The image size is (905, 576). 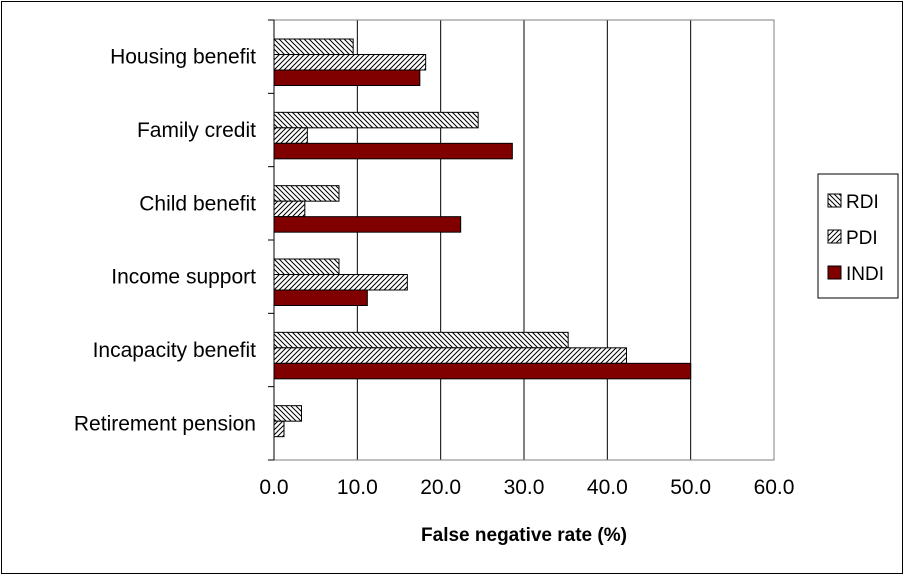 What do you see at coordinates (183, 277) in the screenshot?
I see `category-label-income-support: Income support` at bounding box center [183, 277].